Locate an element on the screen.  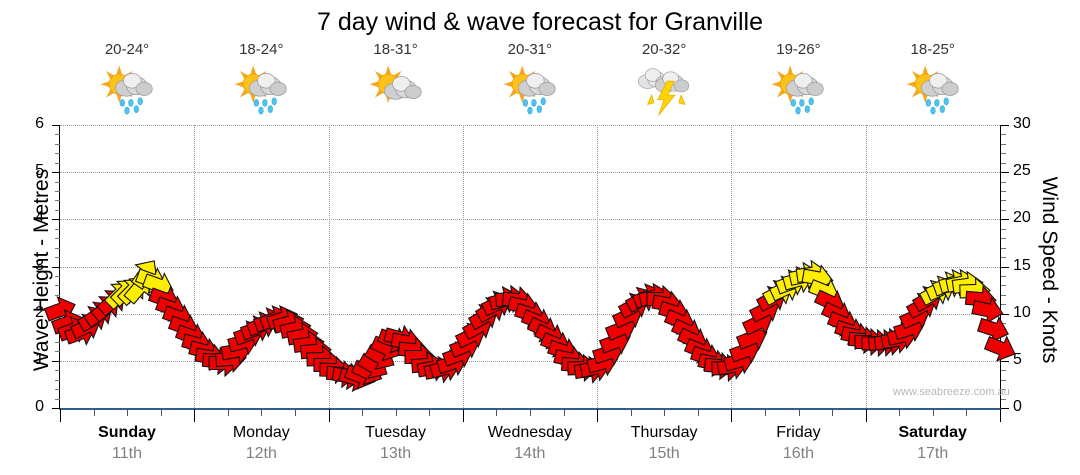
day-footer-thursday: Thursday 15th is located at coordinates (664, 444).